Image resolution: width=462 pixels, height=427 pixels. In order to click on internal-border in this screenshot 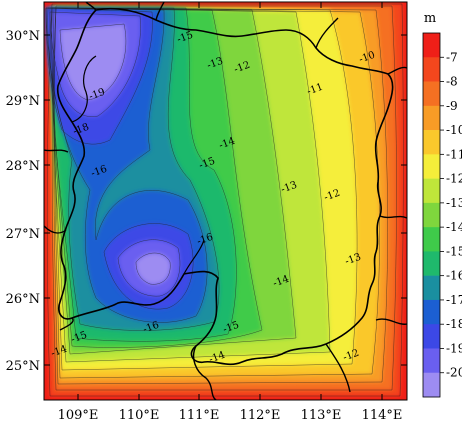, I will do `click(138, 165)`.